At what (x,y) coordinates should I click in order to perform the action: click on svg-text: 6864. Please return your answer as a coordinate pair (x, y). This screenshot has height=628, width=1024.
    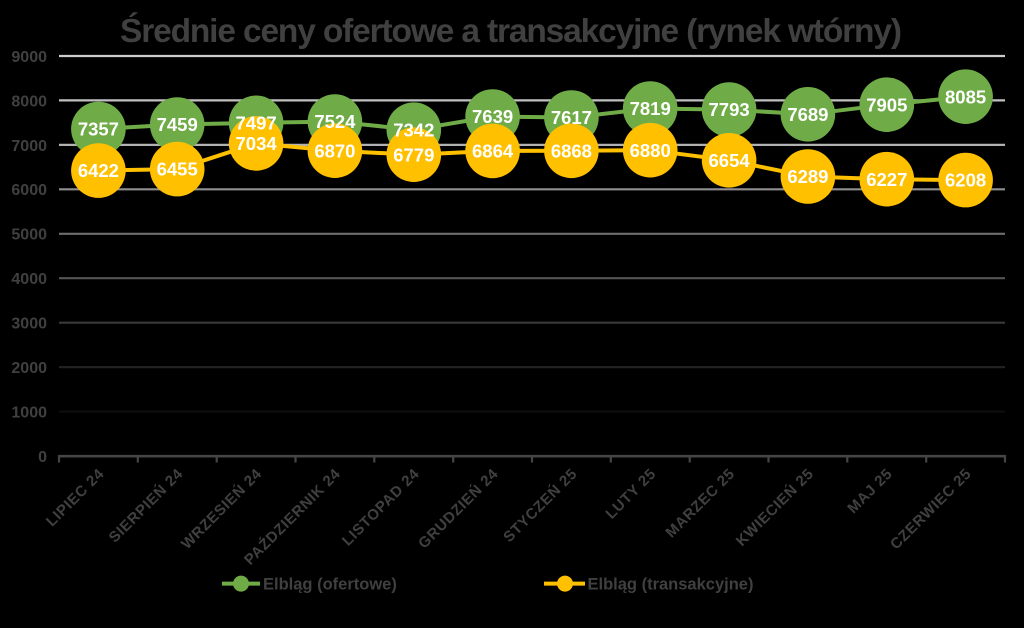
    Looking at the image, I should click on (493, 151).